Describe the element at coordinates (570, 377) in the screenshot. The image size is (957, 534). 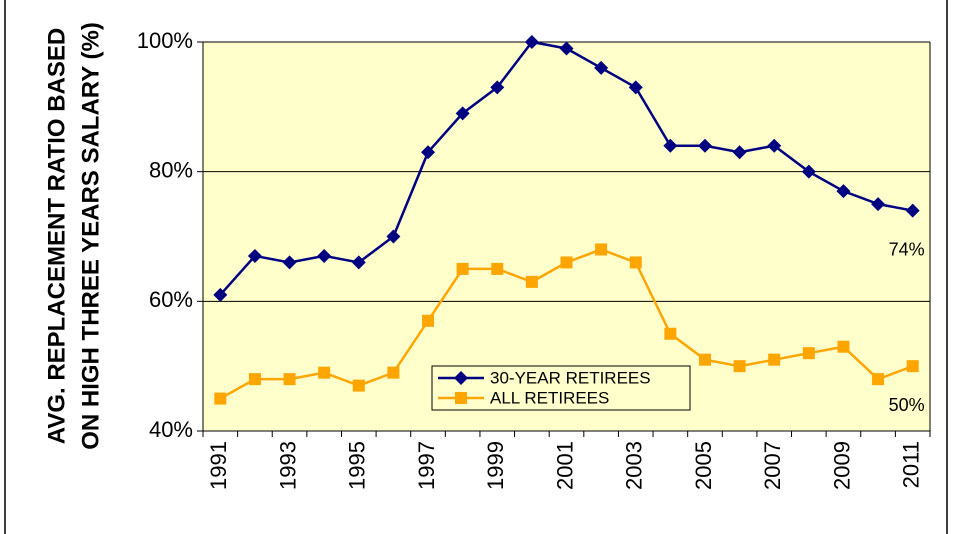
I see `legend-label: 30-YEAR RETIREES` at that location.